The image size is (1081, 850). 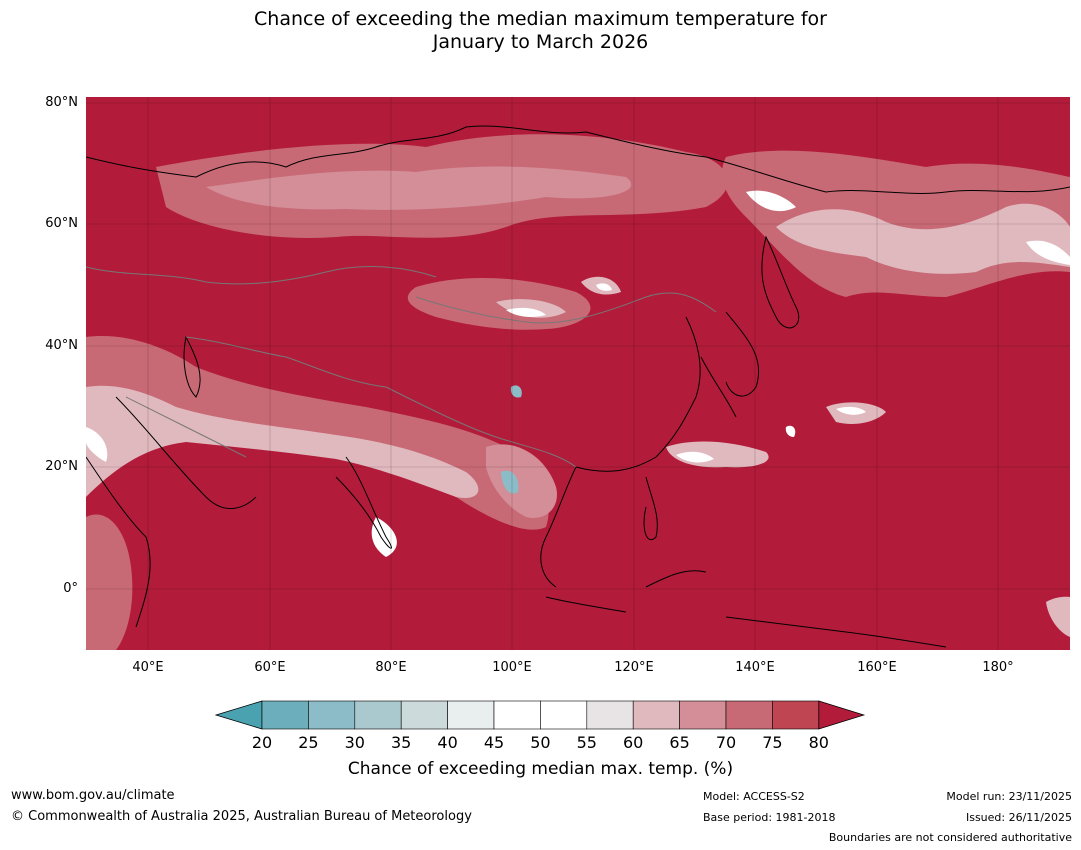 I want to click on colorbar-extend-low, so click(x=238, y=715).